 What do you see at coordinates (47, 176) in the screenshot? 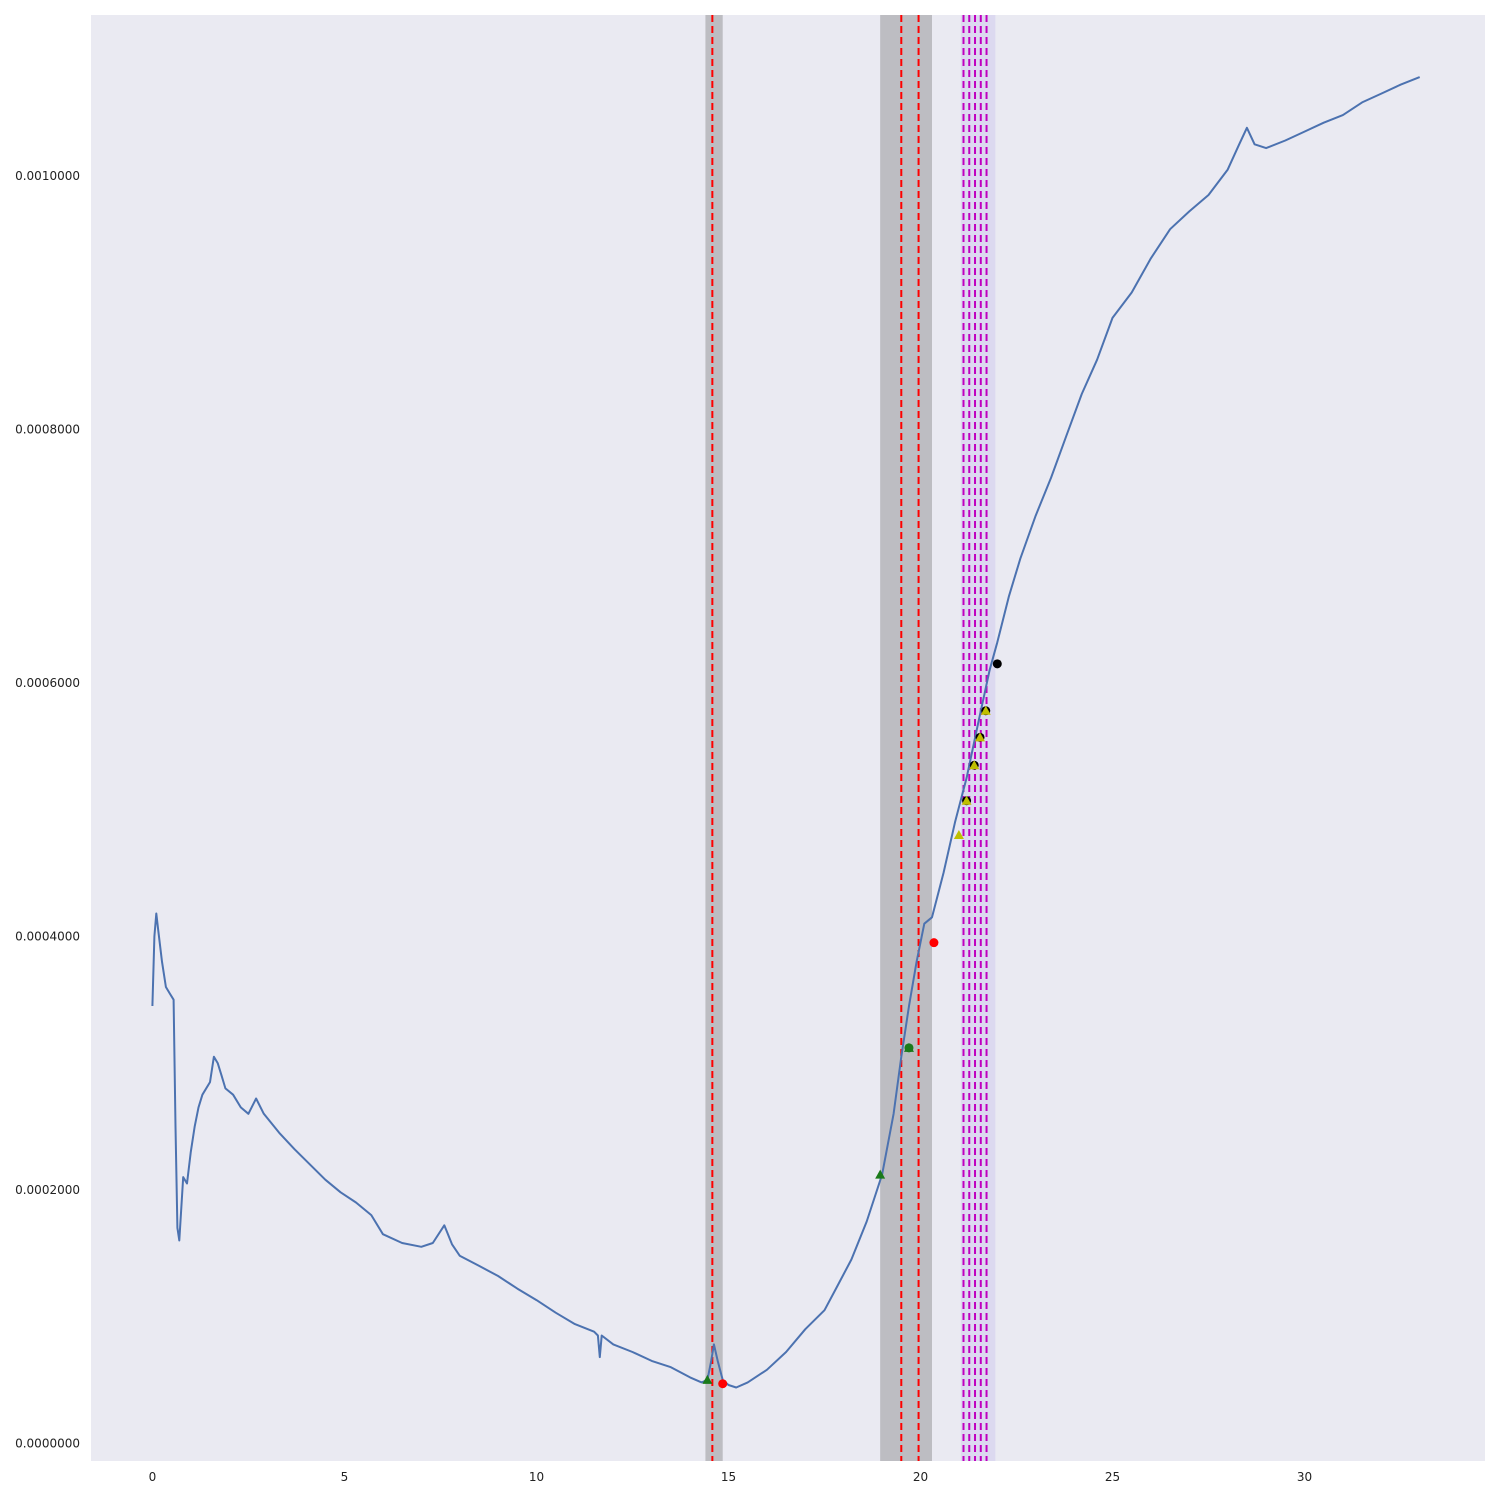
I see `y-tick-label: 0.0010000` at bounding box center [47, 176].